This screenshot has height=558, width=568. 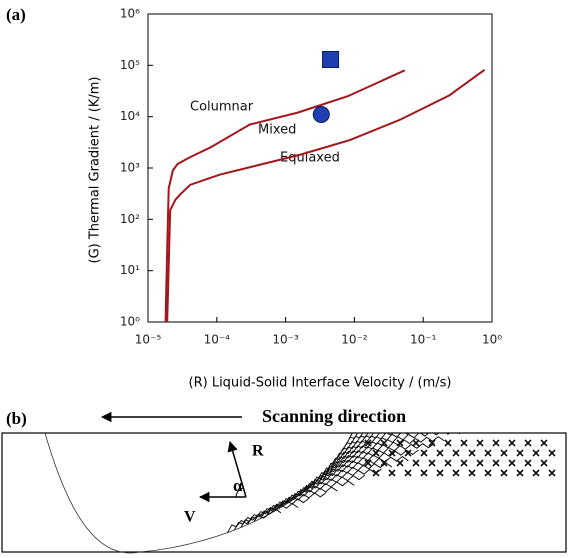 I want to click on x-tick-label: 10⁻¹, so click(x=423, y=340).